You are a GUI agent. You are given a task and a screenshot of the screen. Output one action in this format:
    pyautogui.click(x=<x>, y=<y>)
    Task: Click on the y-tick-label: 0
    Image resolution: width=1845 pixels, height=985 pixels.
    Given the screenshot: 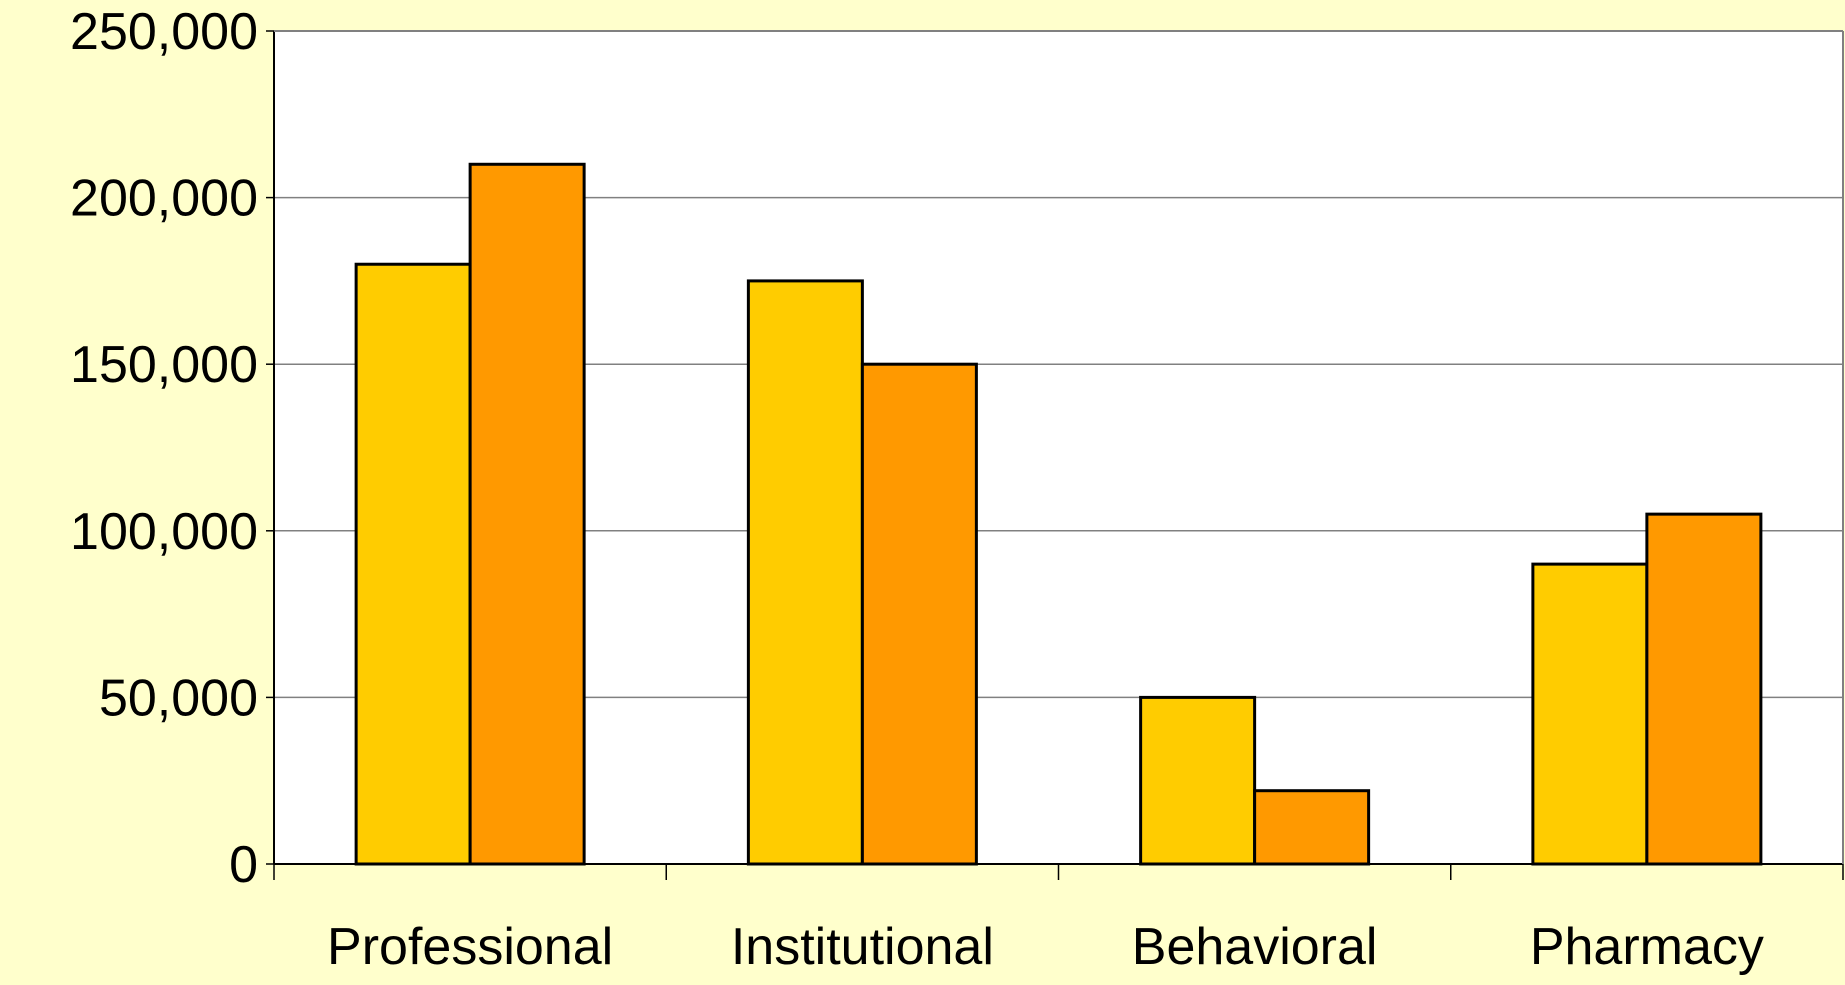 What is the action you would take?
    pyautogui.click(x=243, y=865)
    